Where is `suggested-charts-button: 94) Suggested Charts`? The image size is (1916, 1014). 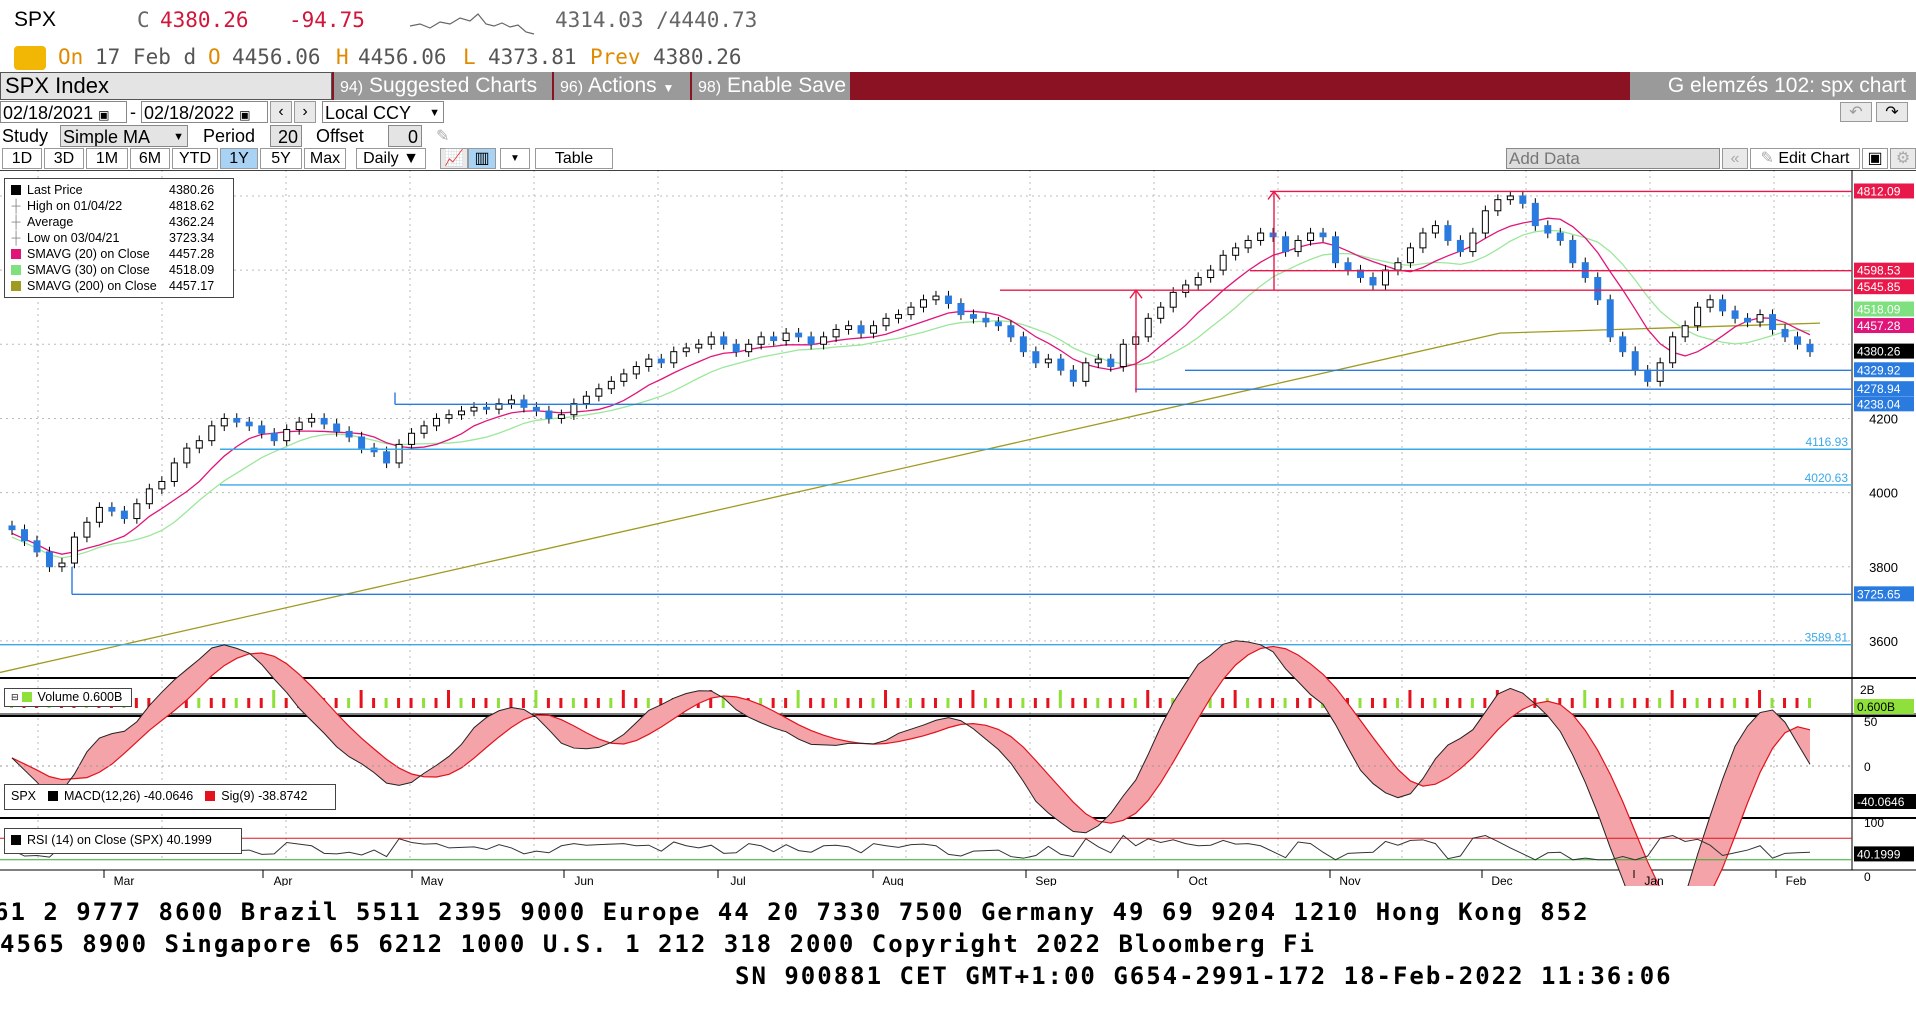
suggested-charts-button: 94) Suggested Charts is located at coordinates (443, 86).